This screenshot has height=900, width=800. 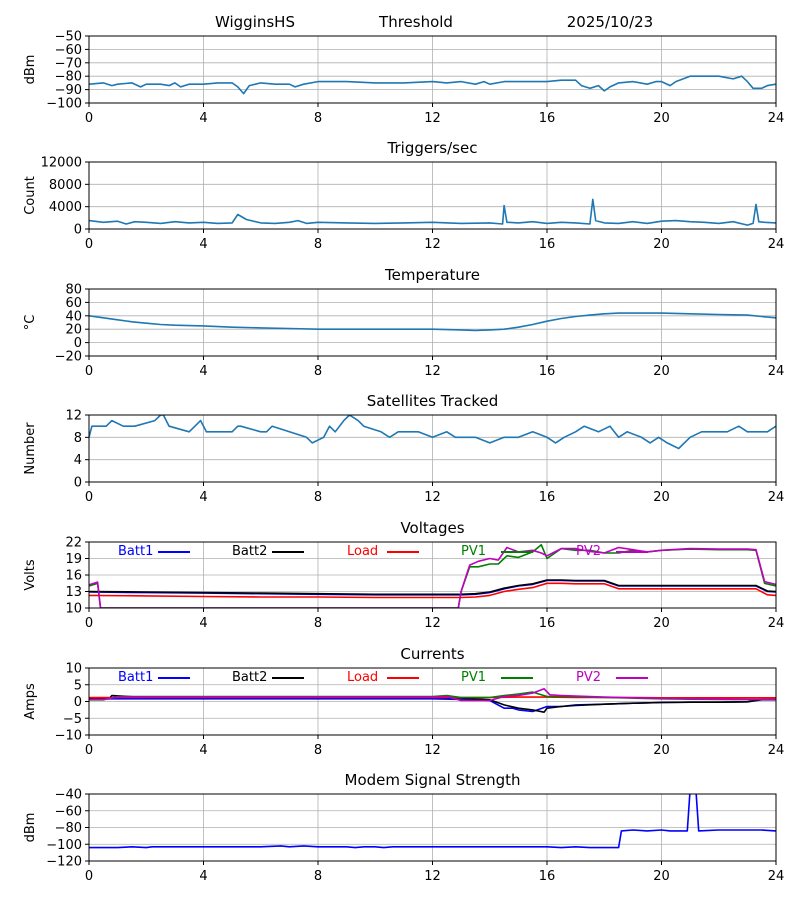 I want to click on y-tick-label: 12, so click(x=73, y=416).